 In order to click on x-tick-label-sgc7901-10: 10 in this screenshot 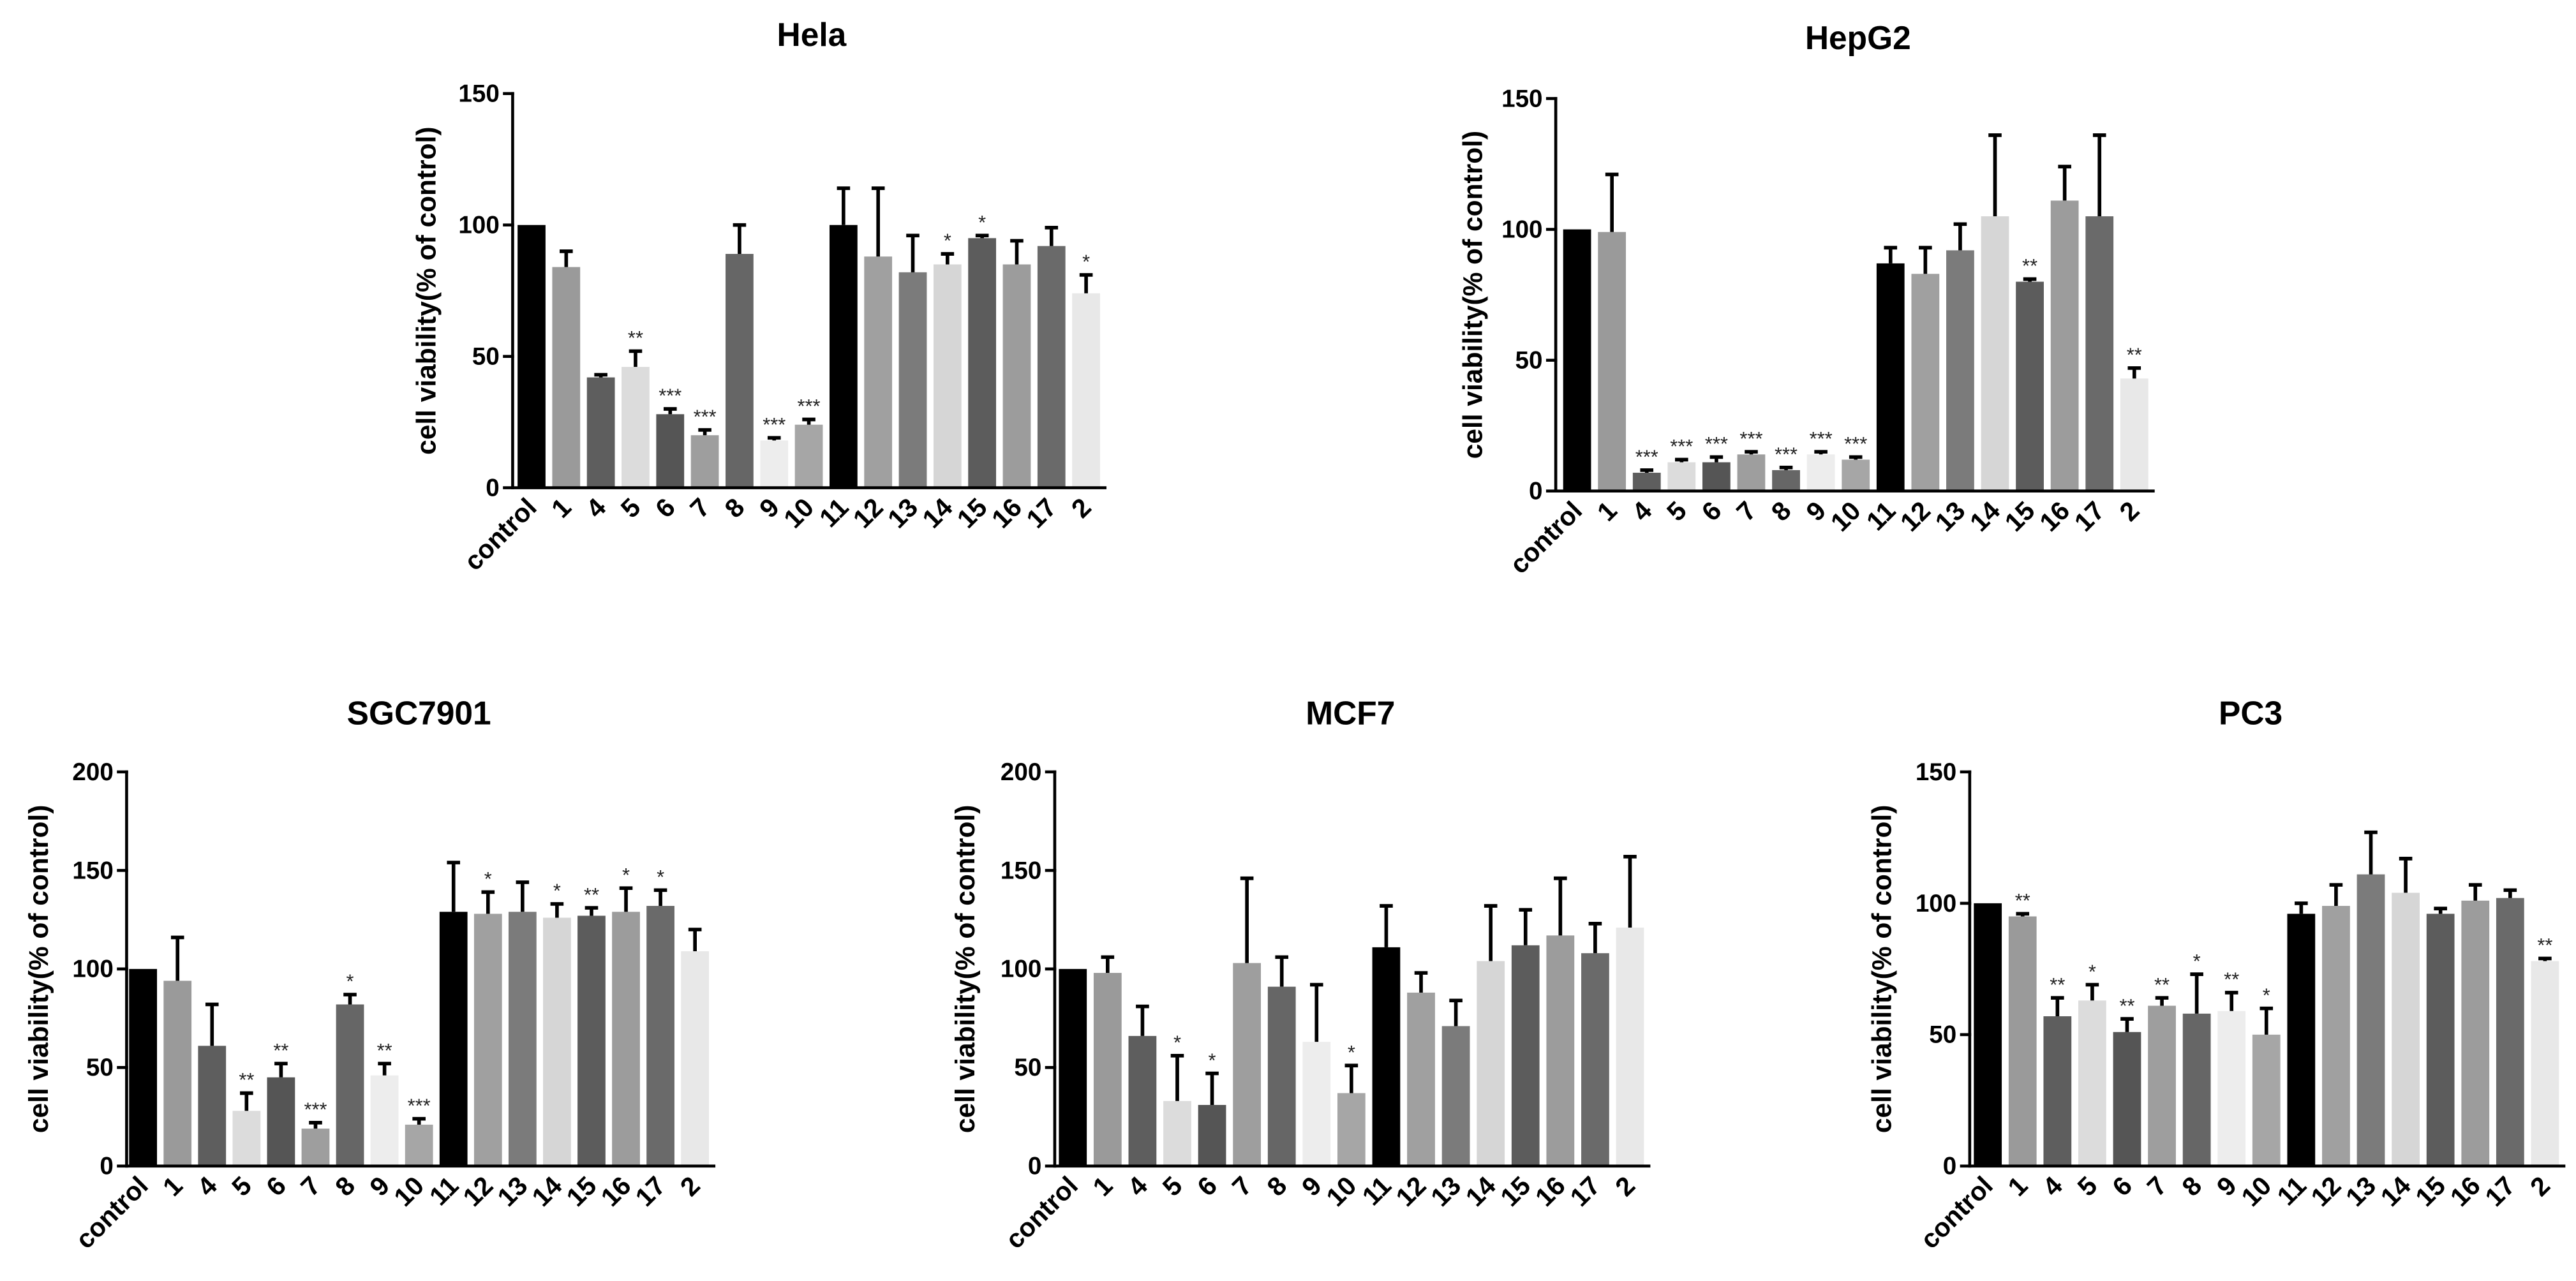, I will do `click(408, 1191)`.